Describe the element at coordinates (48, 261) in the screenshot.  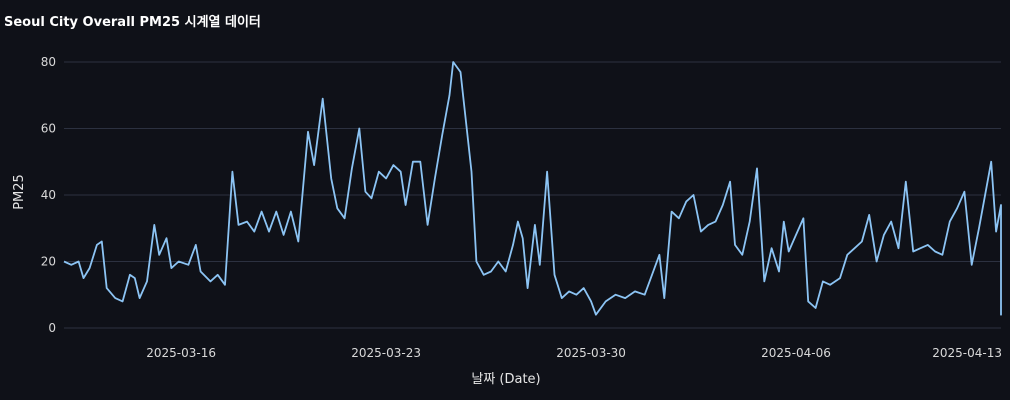
I see `y-tick-label: 20` at that location.